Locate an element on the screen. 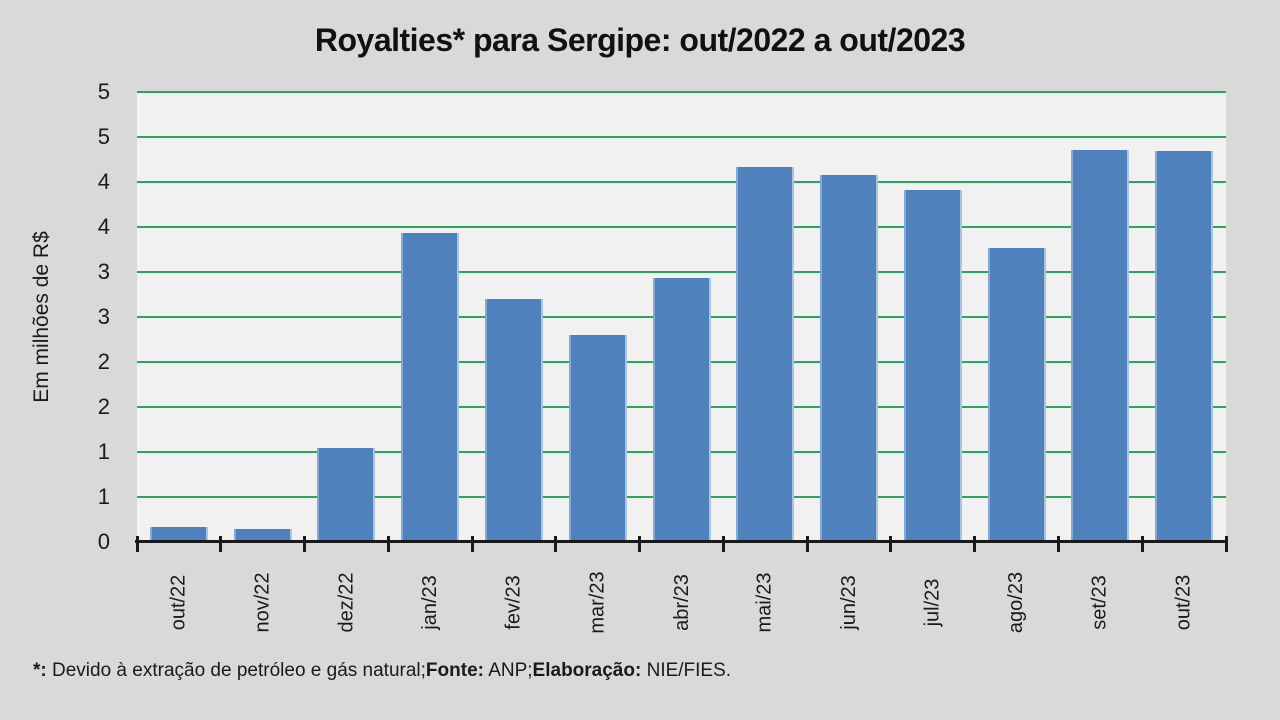  bar-out/23 is located at coordinates (1184, 346).